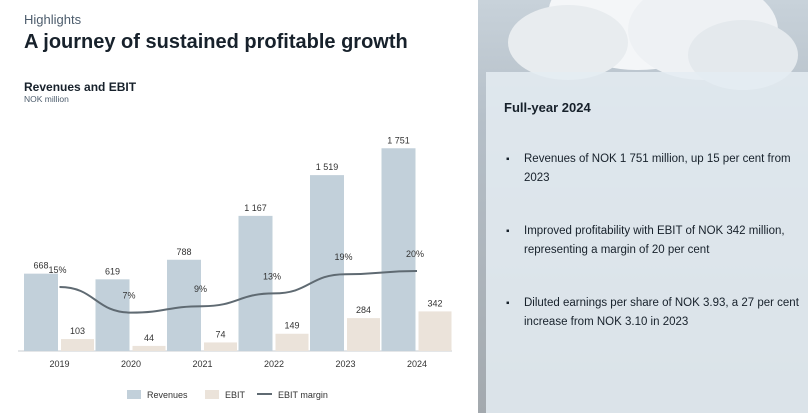 Image resolution: width=808 pixels, height=413 pixels. I want to click on label-revenue-2021: 788, so click(183, 252).